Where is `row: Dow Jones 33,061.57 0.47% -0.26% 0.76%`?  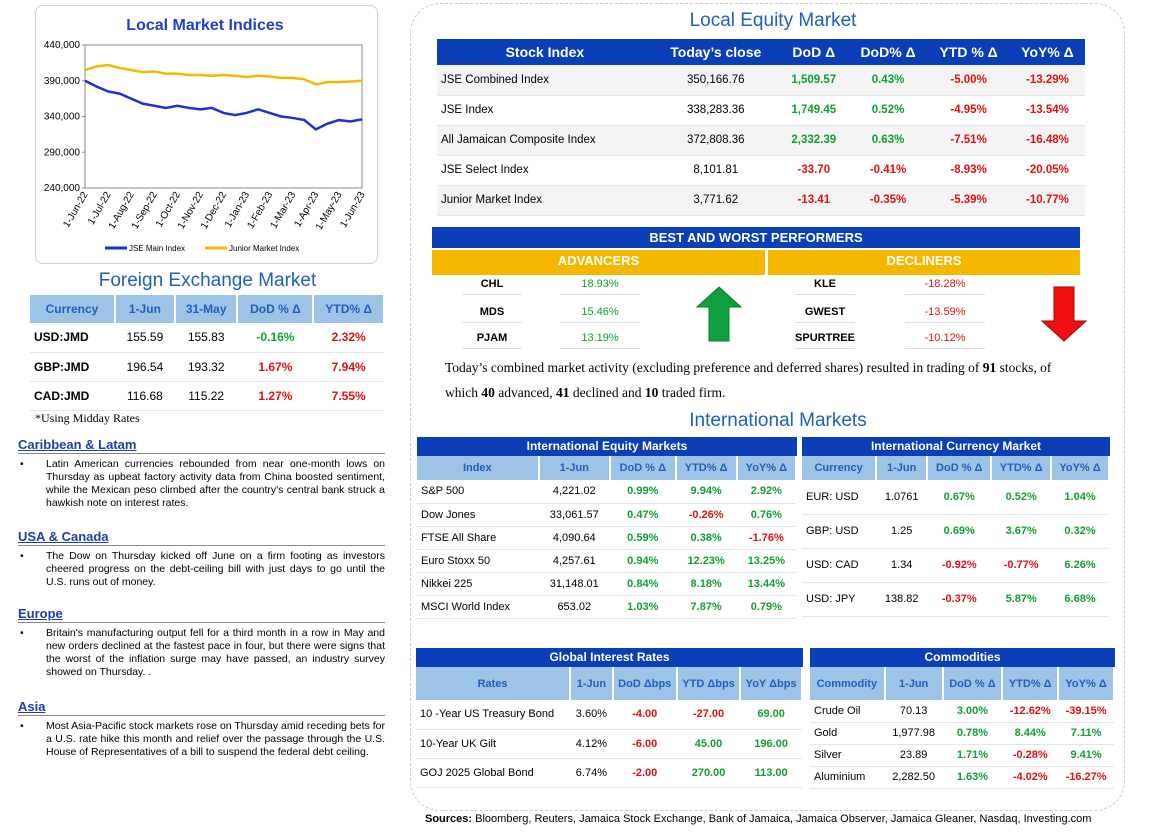 row: Dow Jones 33,061.57 0.47% -0.26% 0.76% is located at coordinates (606, 515).